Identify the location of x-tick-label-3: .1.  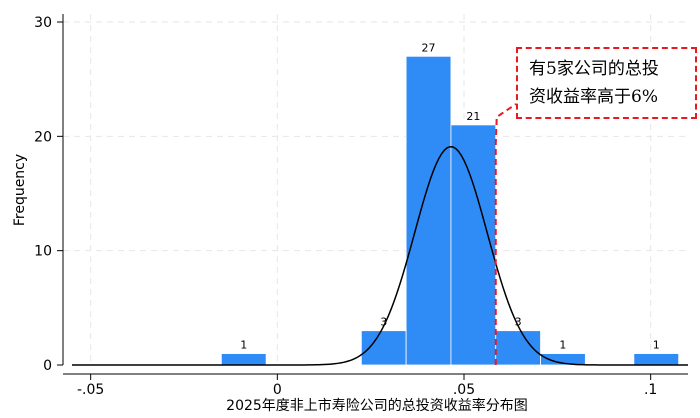
(650, 390).